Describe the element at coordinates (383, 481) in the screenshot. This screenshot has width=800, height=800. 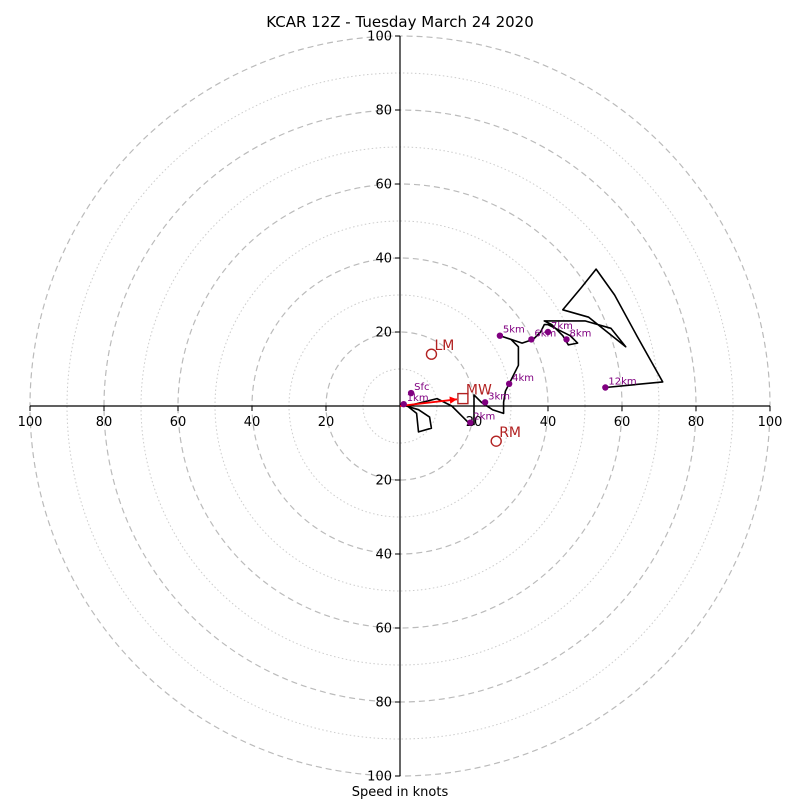
I see `tick-label-down: 20` at that location.